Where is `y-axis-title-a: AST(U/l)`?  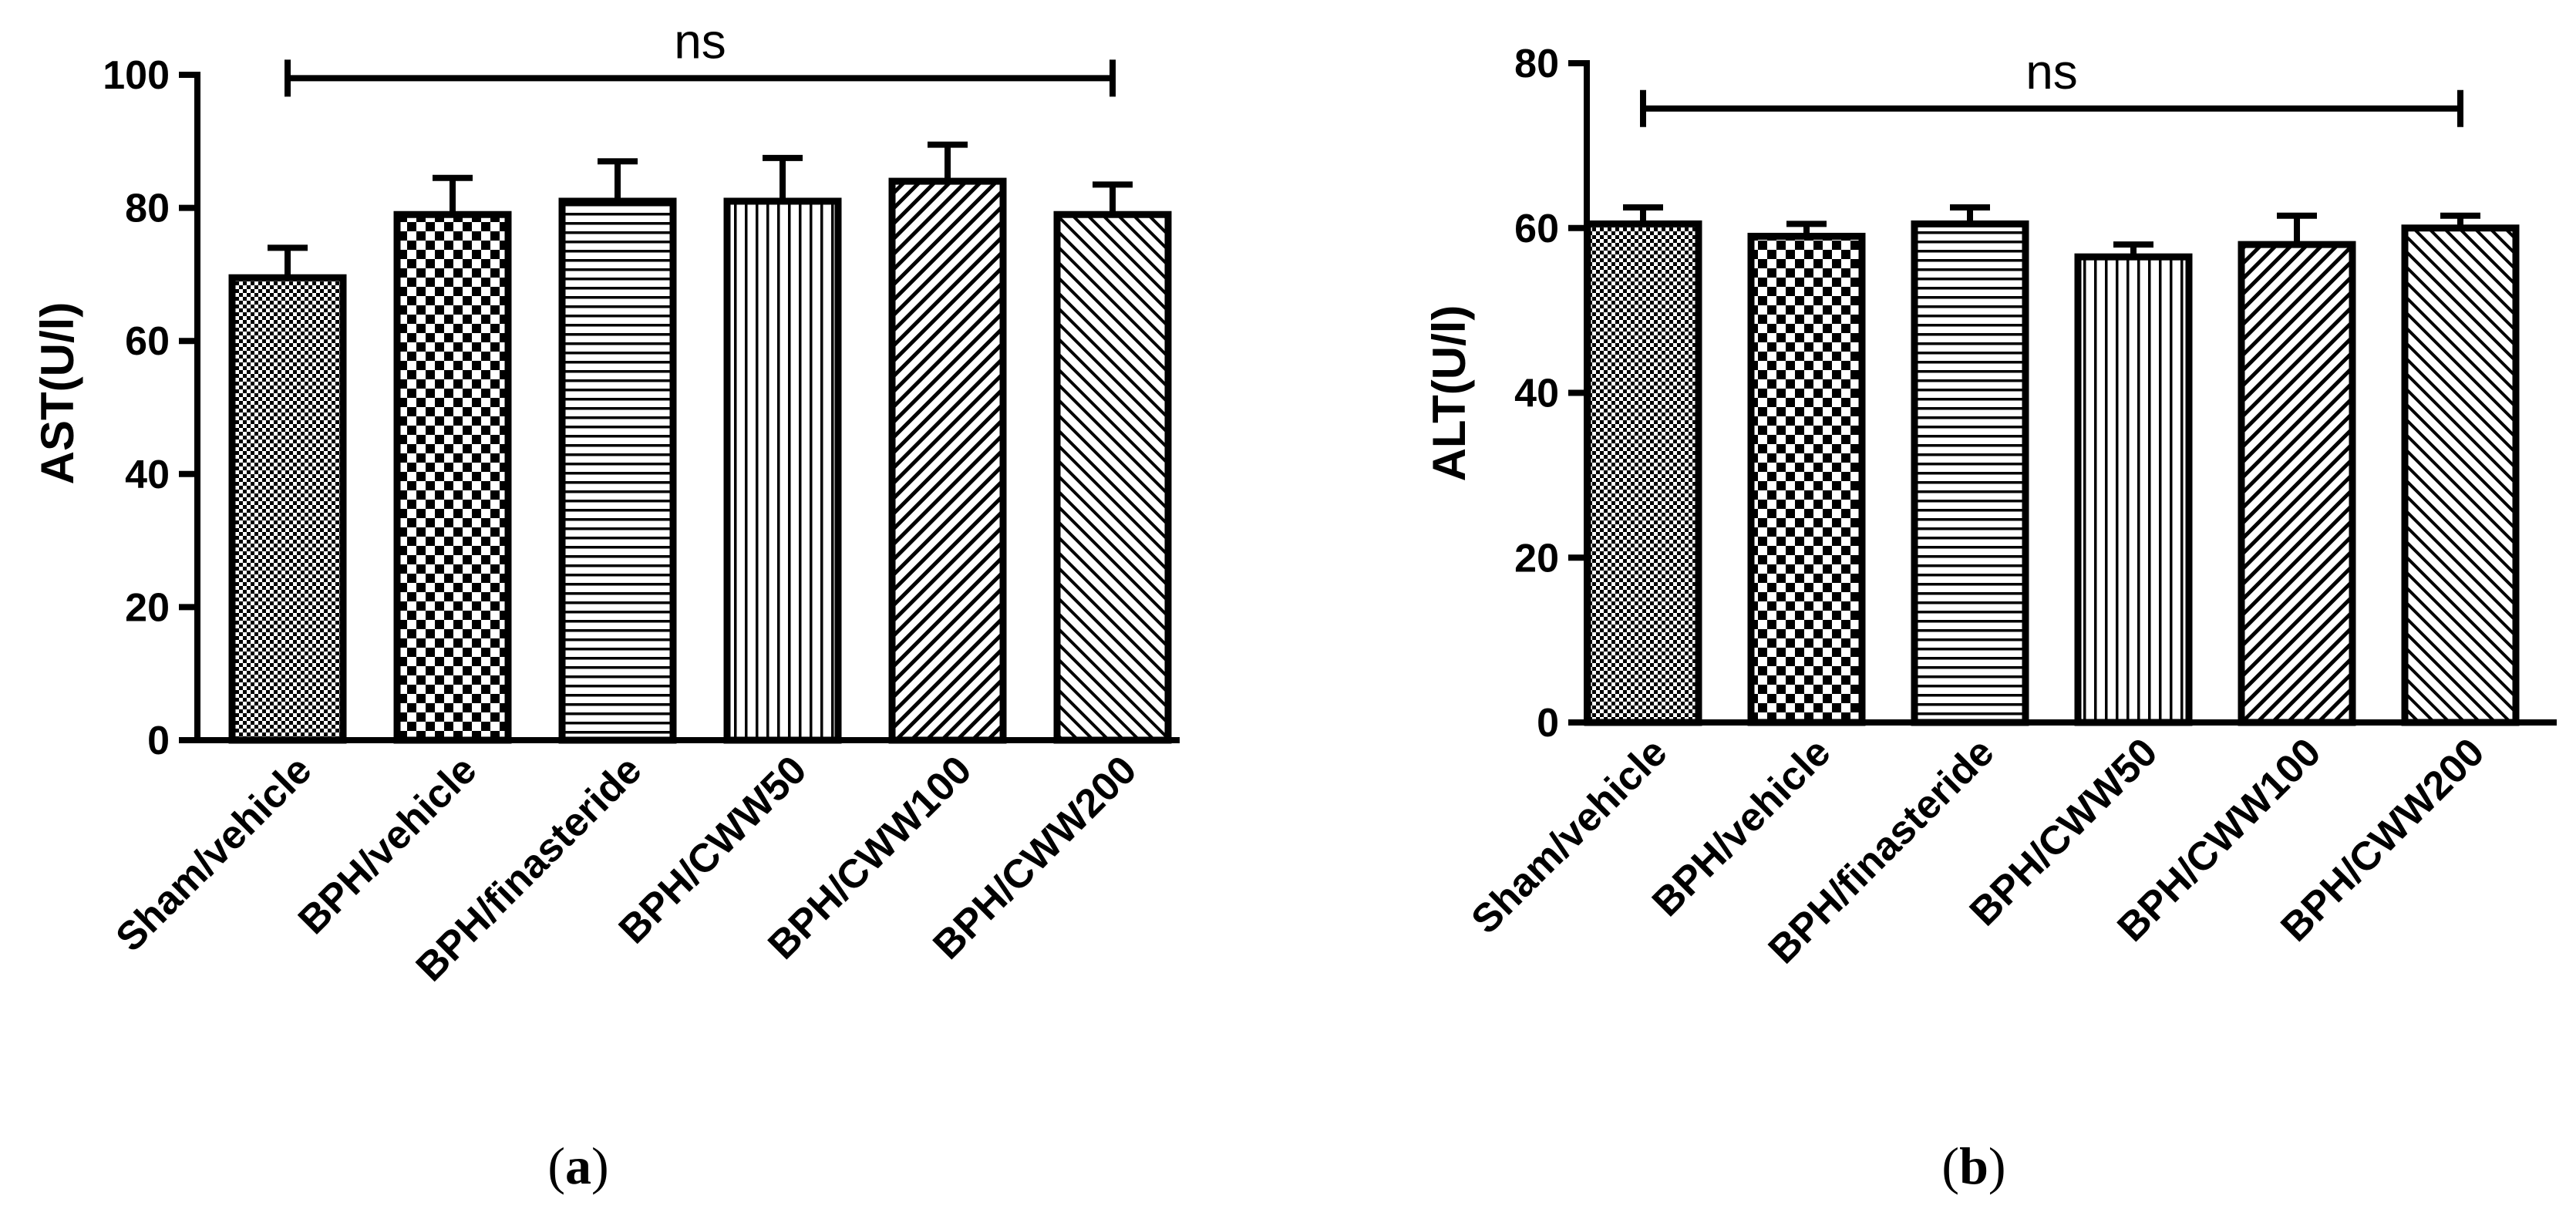 y-axis-title-a: AST(U/l) is located at coordinates (58, 393).